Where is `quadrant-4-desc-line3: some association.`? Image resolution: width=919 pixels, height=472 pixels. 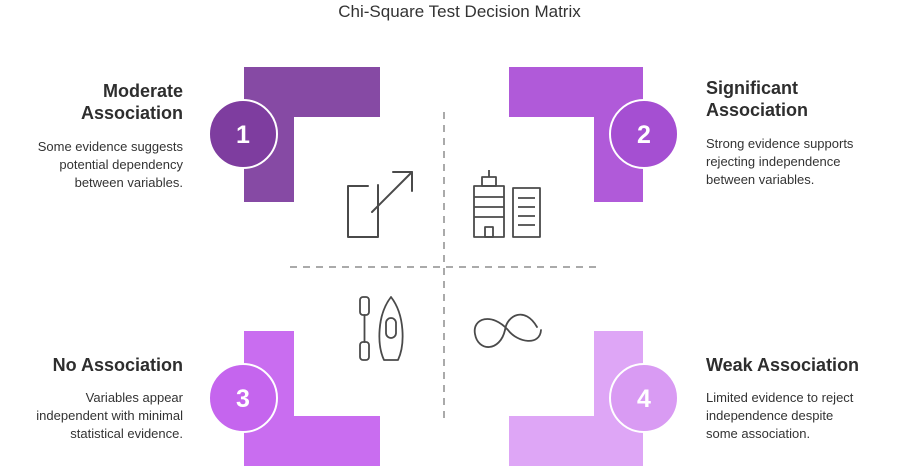 quadrant-4-desc-line3: some association. is located at coordinates (758, 433).